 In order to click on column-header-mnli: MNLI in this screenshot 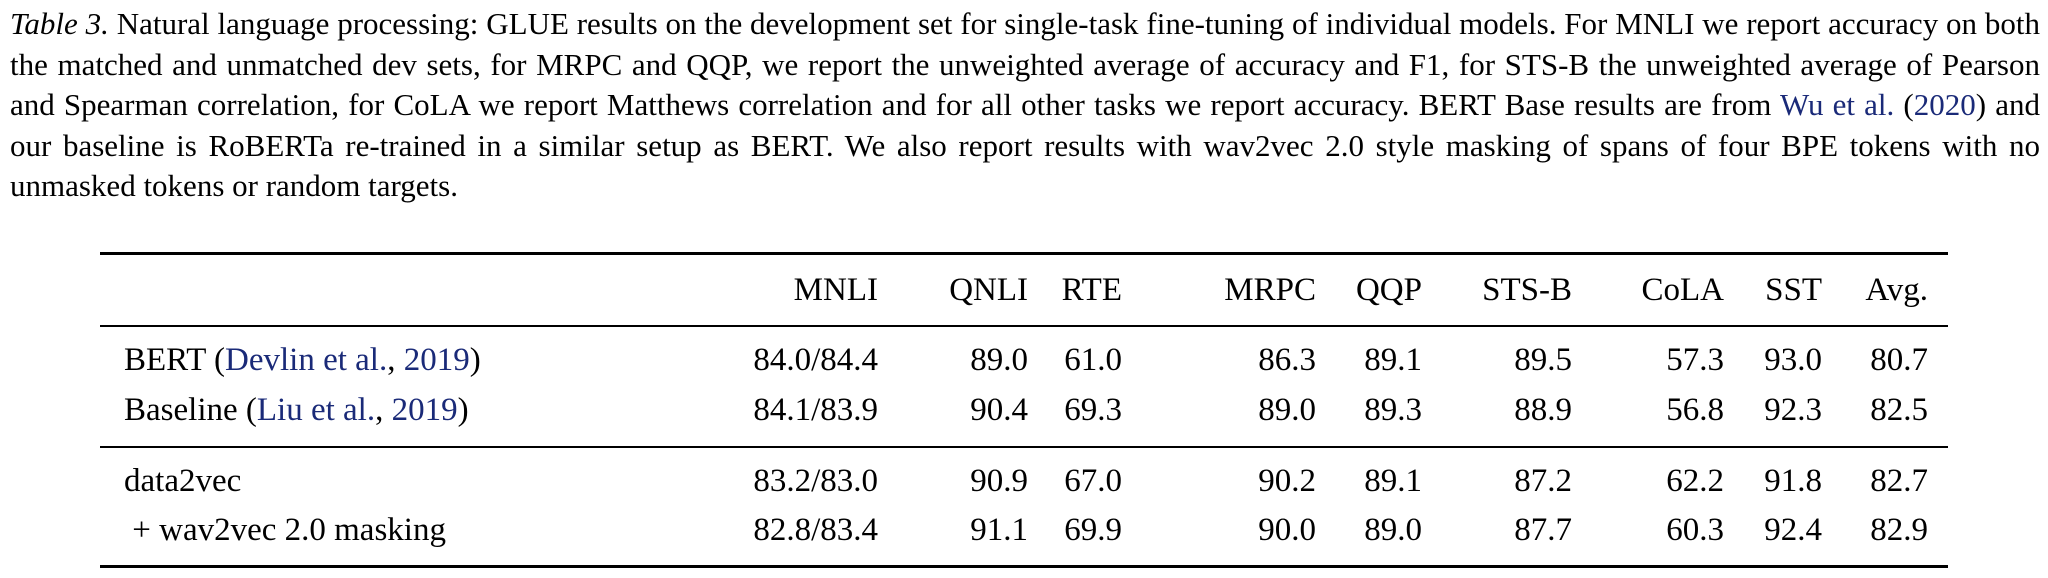, I will do `click(835, 290)`.